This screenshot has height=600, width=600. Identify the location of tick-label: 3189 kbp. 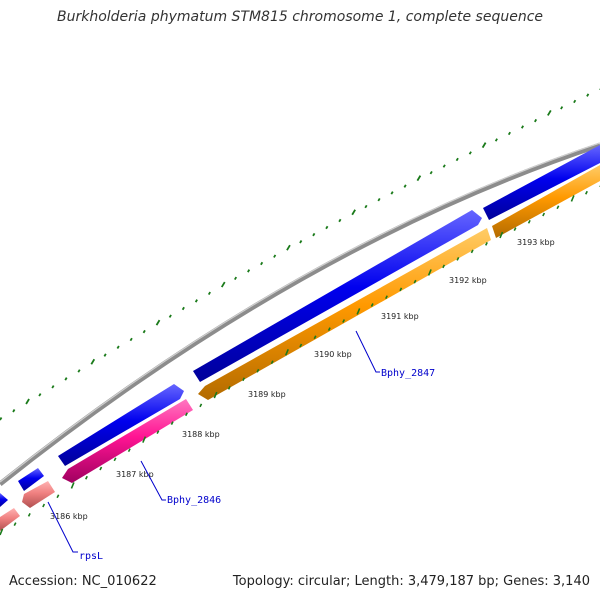
(267, 394).